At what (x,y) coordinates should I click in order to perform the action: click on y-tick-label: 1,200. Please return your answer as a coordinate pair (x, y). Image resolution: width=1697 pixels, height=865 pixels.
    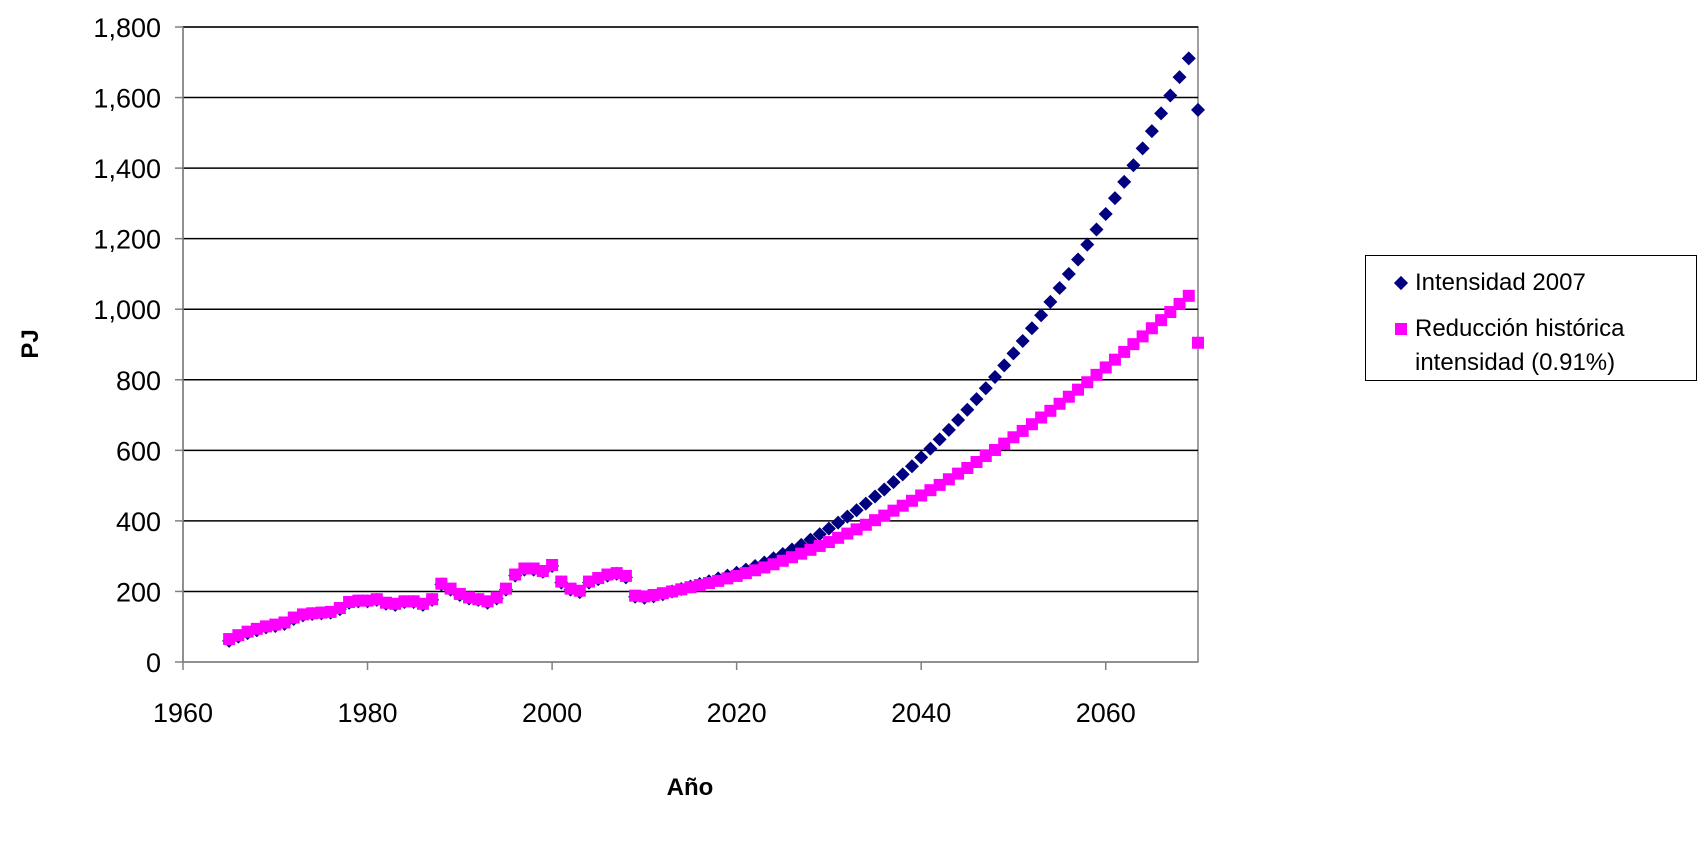
    Looking at the image, I should click on (127, 240).